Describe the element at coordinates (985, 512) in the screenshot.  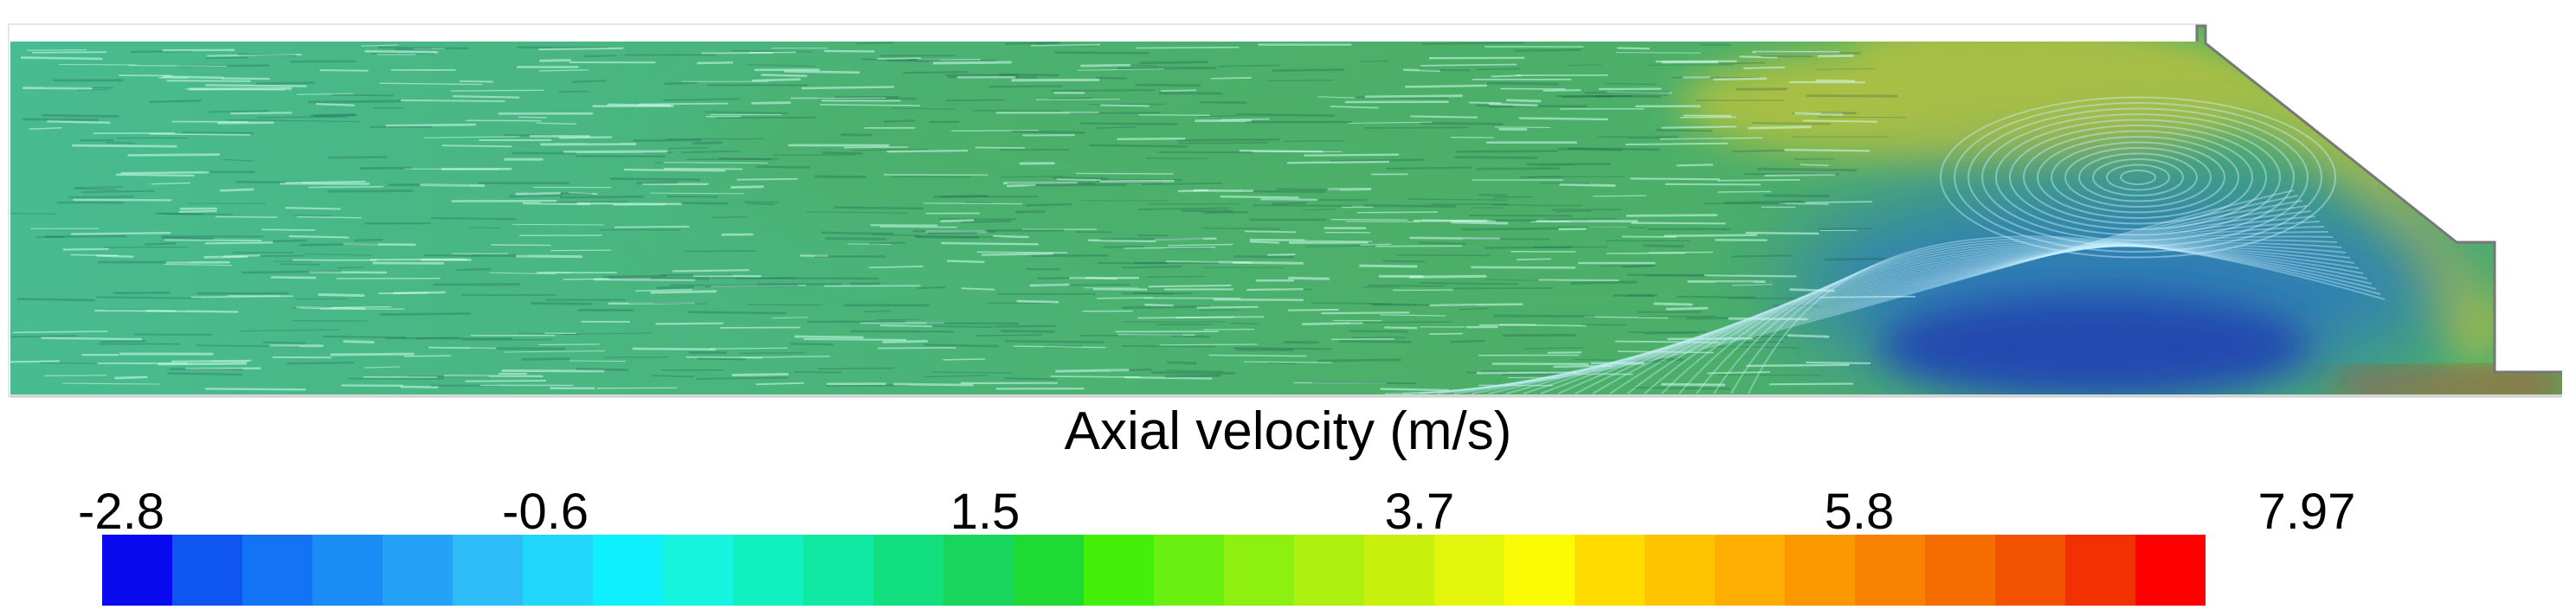
I see `colorbar-tick-label: 1.5` at that location.